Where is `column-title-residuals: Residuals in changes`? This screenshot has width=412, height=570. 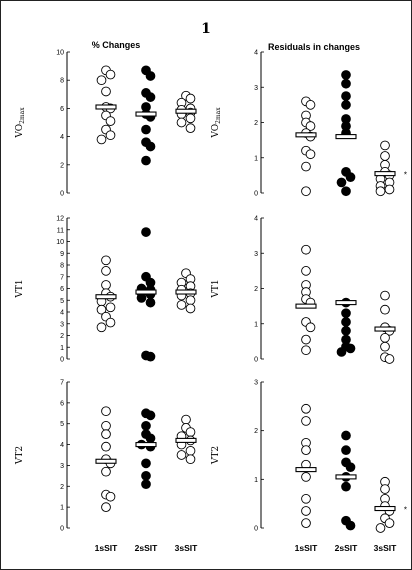 column-title-residuals: Residuals in changes is located at coordinates (314, 47).